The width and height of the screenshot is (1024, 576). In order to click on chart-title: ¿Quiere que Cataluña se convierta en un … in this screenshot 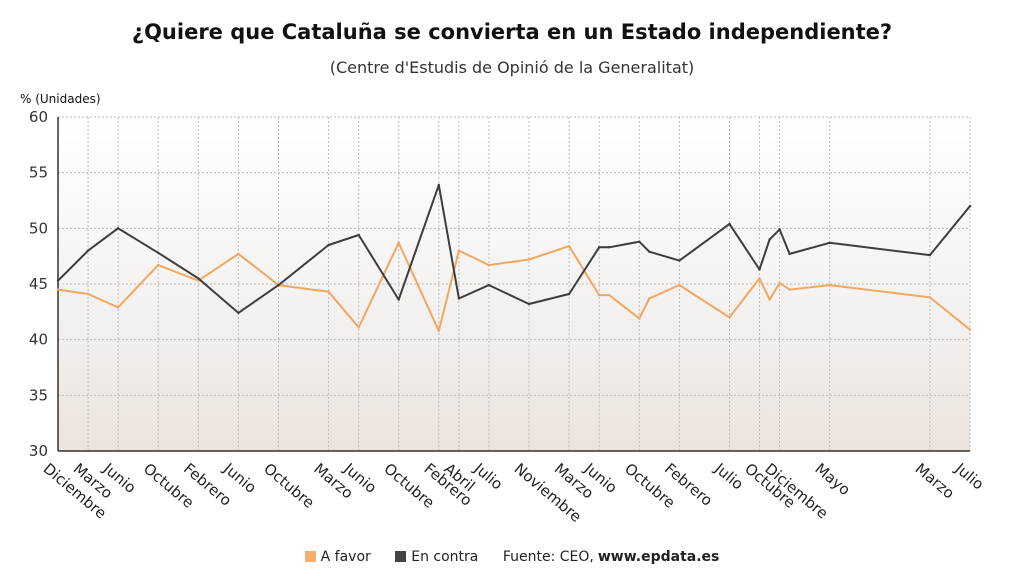, I will do `click(512, 32)`.